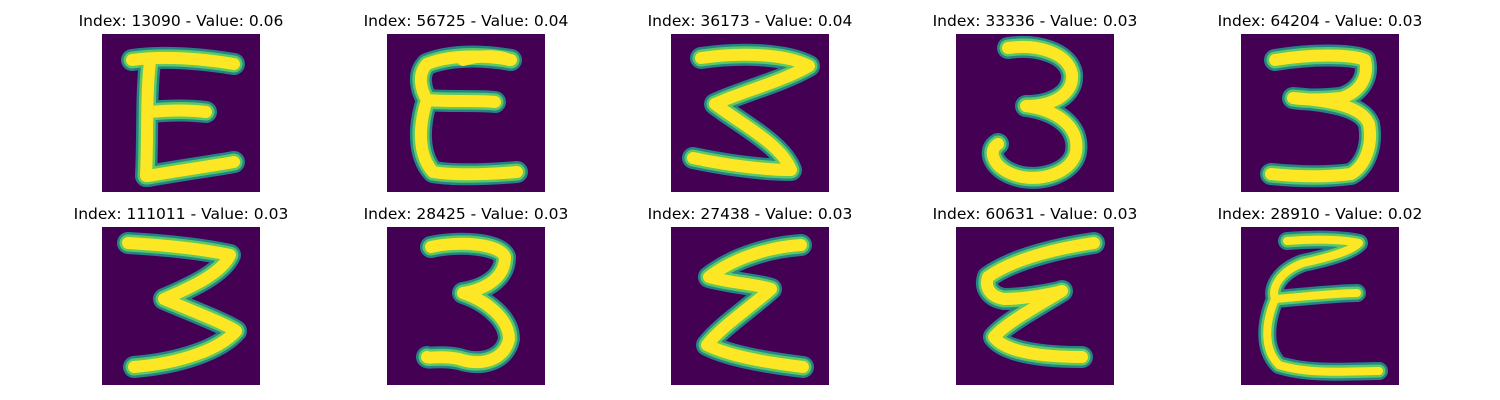 Image resolution: width=1500 pixels, height=400 pixels. What do you see at coordinates (181, 214) in the screenshot?
I see `panel-title-6: Index: 111011 - Value: 0.03` at bounding box center [181, 214].